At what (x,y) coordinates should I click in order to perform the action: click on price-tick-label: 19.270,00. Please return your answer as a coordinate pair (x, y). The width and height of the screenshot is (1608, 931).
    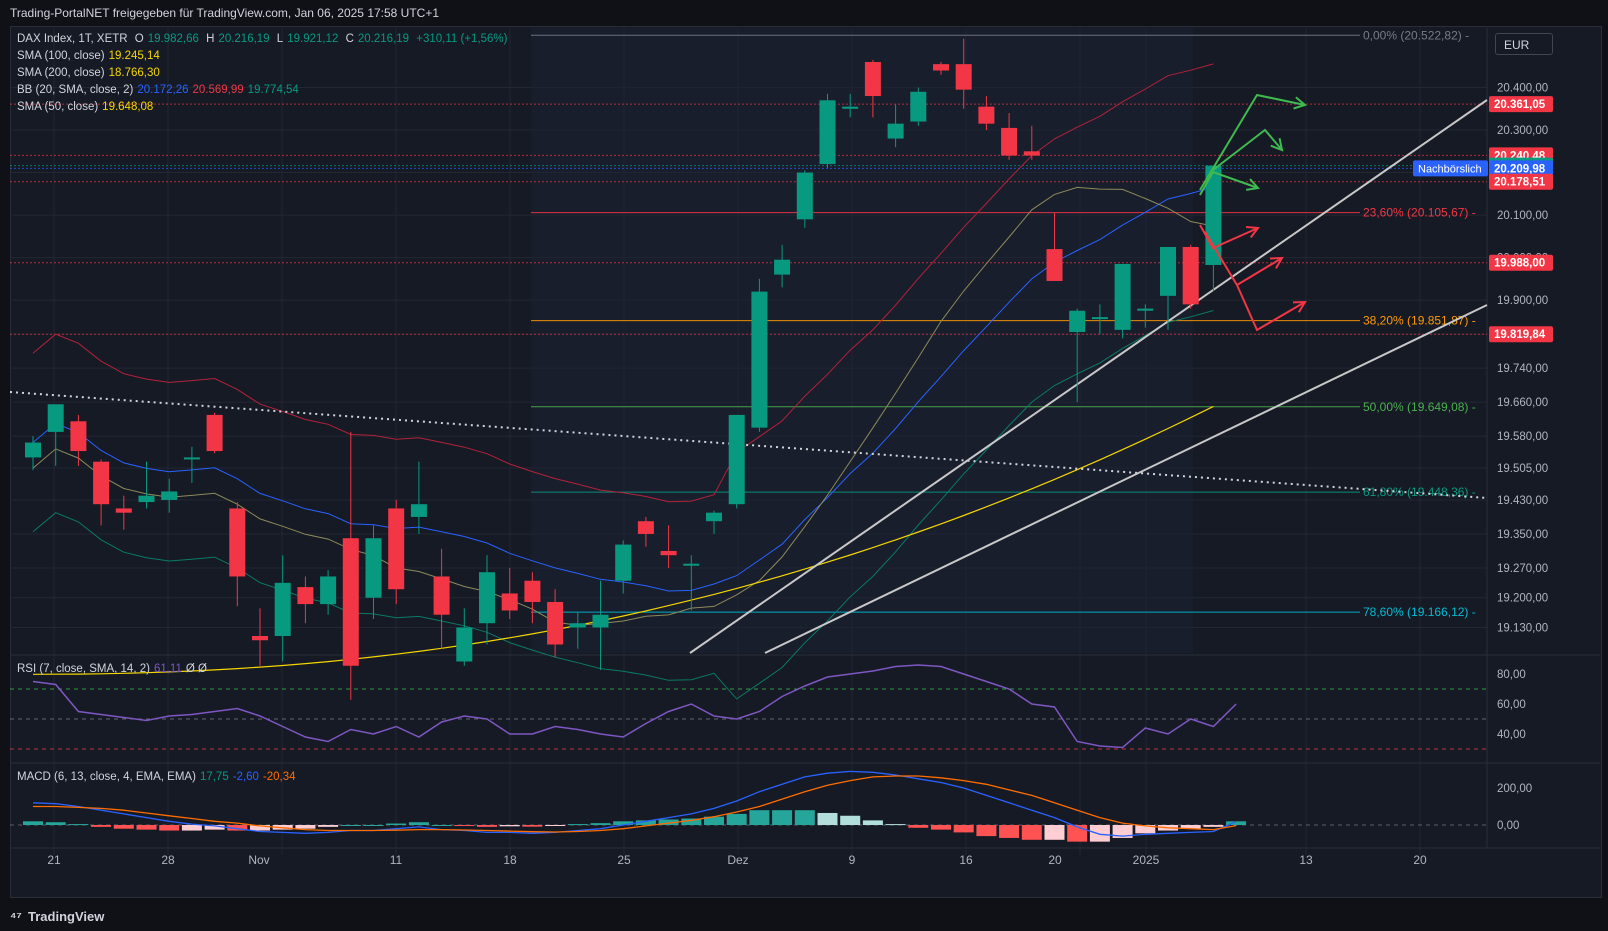
    Looking at the image, I should click on (1522, 569).